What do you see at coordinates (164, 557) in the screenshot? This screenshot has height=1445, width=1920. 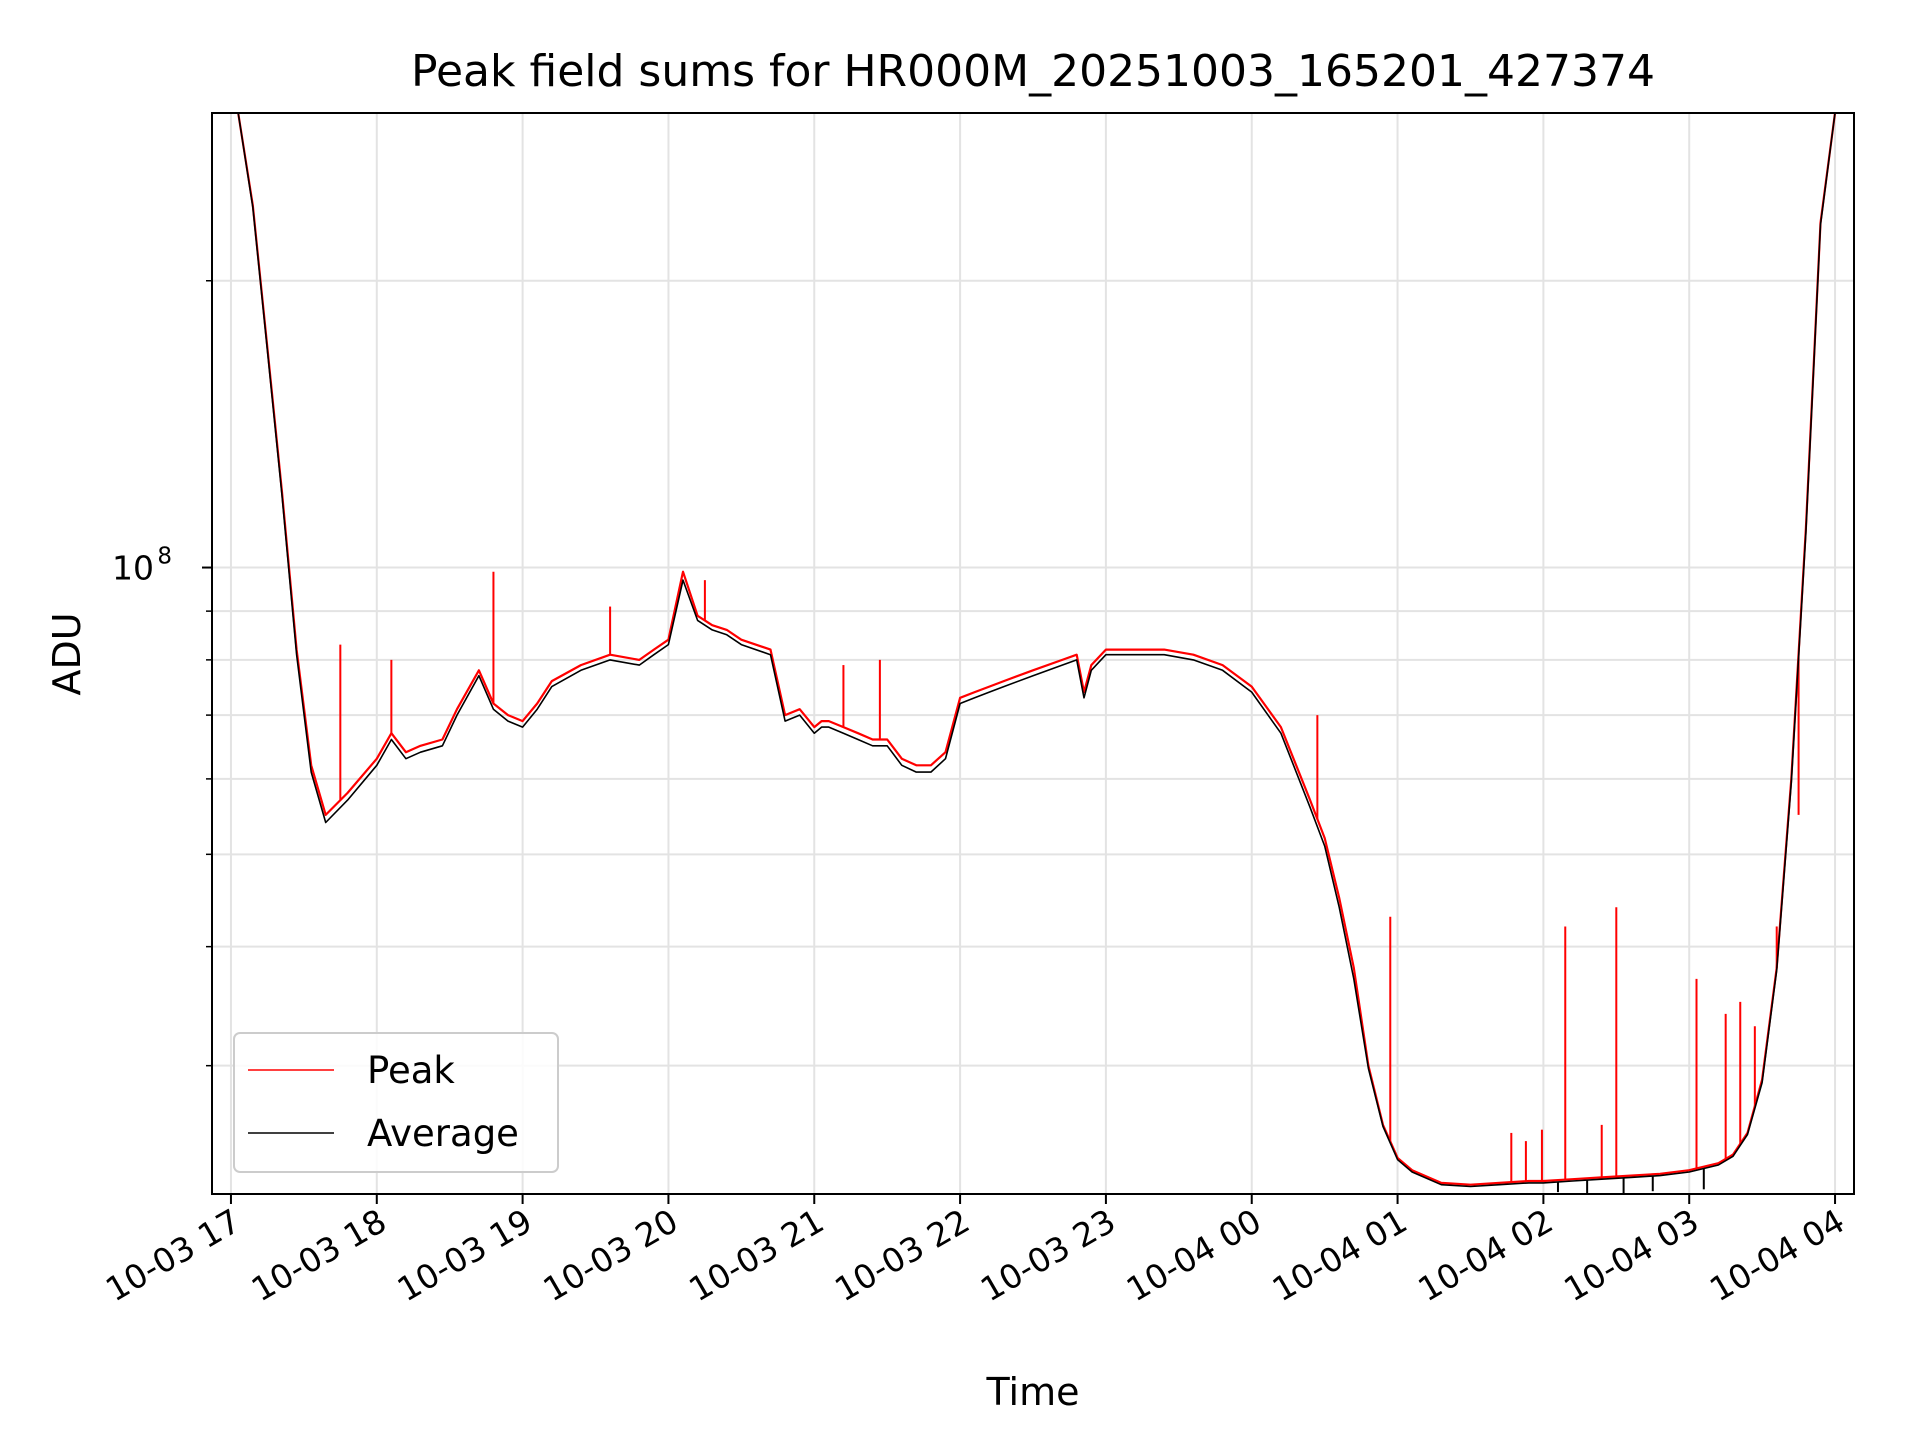 I see `y-tick-exponent: 8` at bounding box center [164, 557].